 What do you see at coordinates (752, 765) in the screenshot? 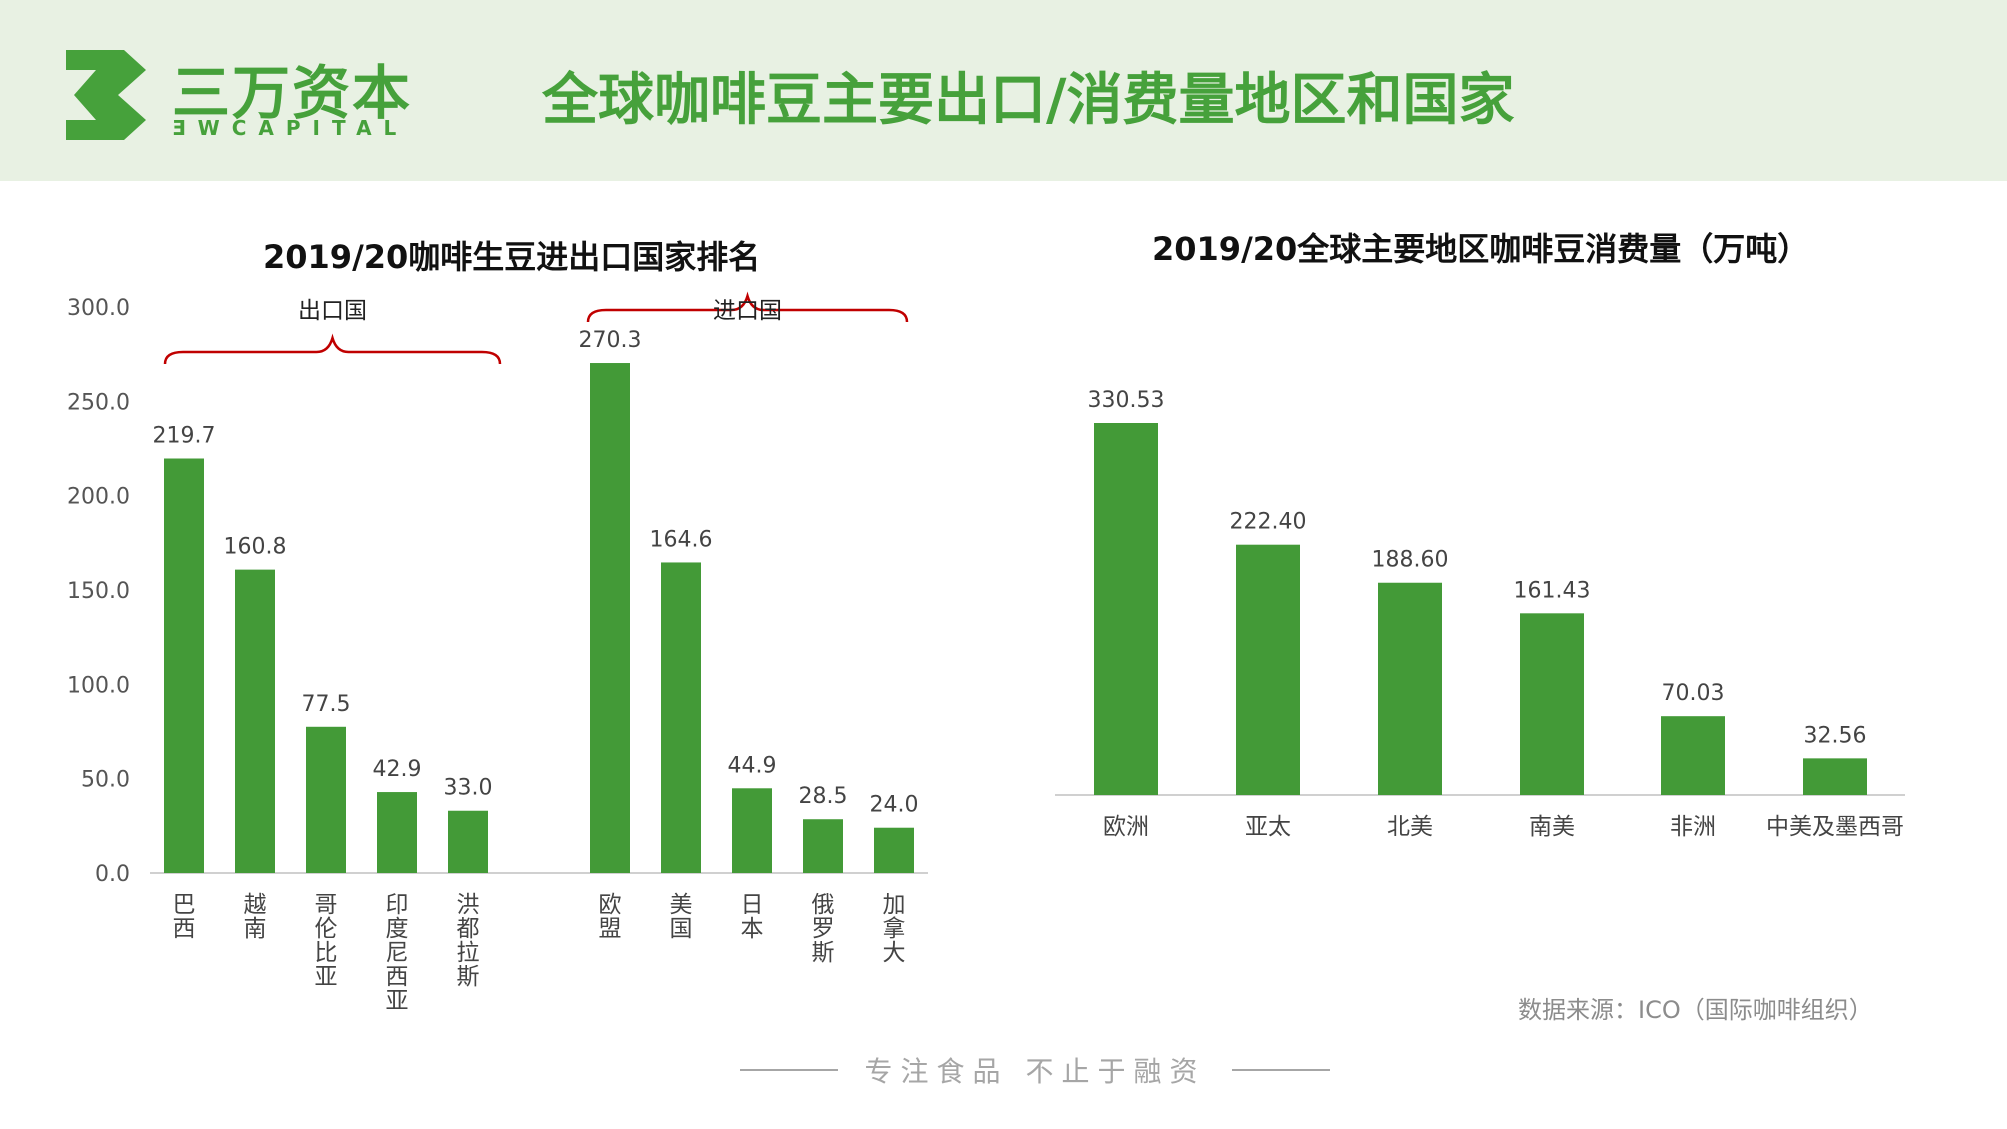
I see `data-label: 44.9` at bounding box center [752, 765].